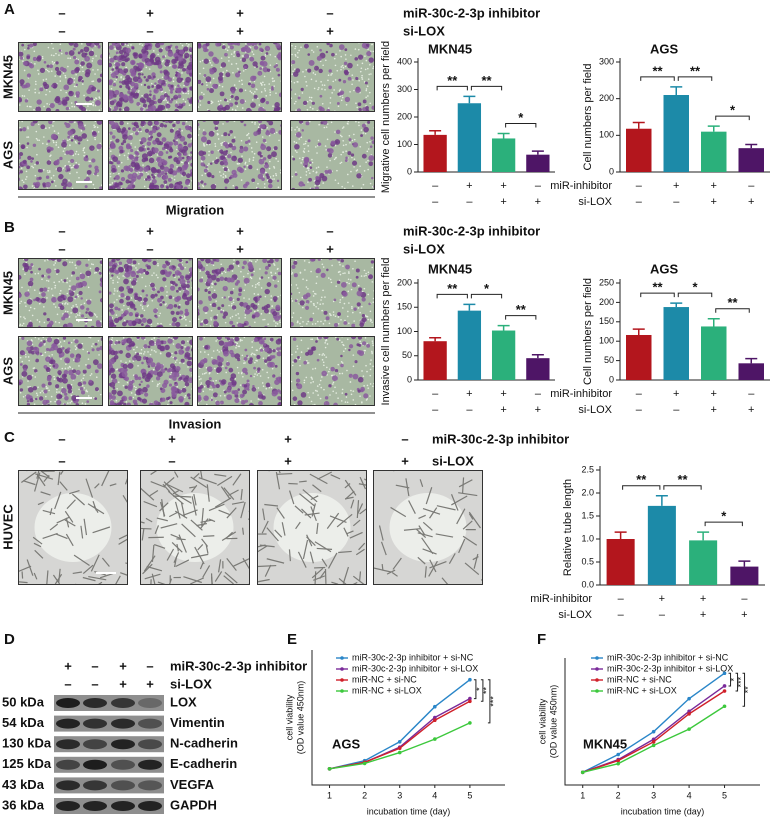 Image resolution: width=784 pixels, height=821 pixels. What do you see at coordinates (73, 527) in the screenshot?
I see `micrograph` at bounding box center [73, 527].